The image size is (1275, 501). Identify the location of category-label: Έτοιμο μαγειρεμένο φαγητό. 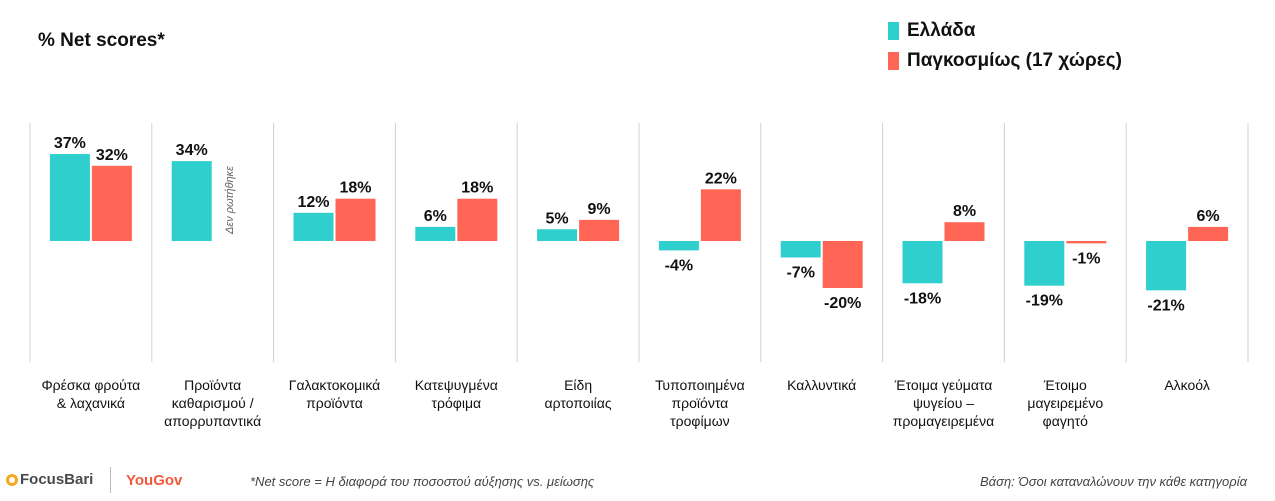
(1065, 403).